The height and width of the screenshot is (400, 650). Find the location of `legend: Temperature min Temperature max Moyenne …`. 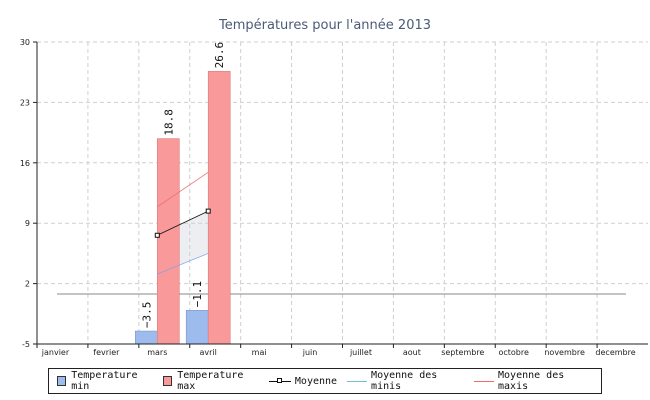

legend: Temperature min Temperature max Moyenne … is located at coordinates (325, 381).